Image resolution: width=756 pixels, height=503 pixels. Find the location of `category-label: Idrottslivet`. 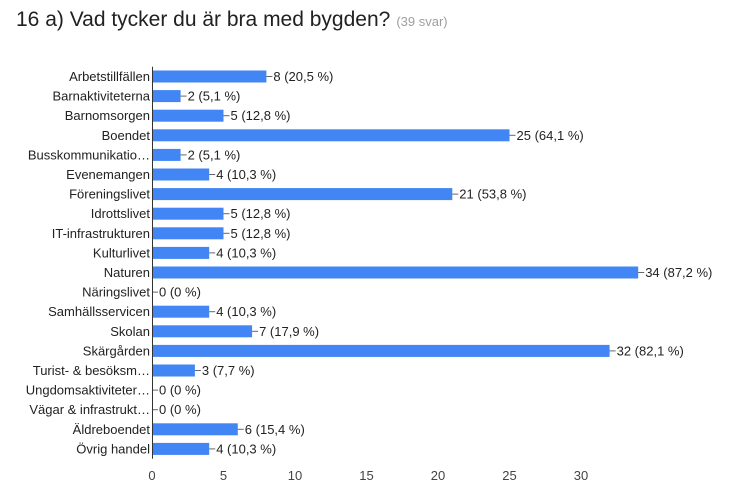

category-label: Idrottslivet is located at coordinates (121, 213).